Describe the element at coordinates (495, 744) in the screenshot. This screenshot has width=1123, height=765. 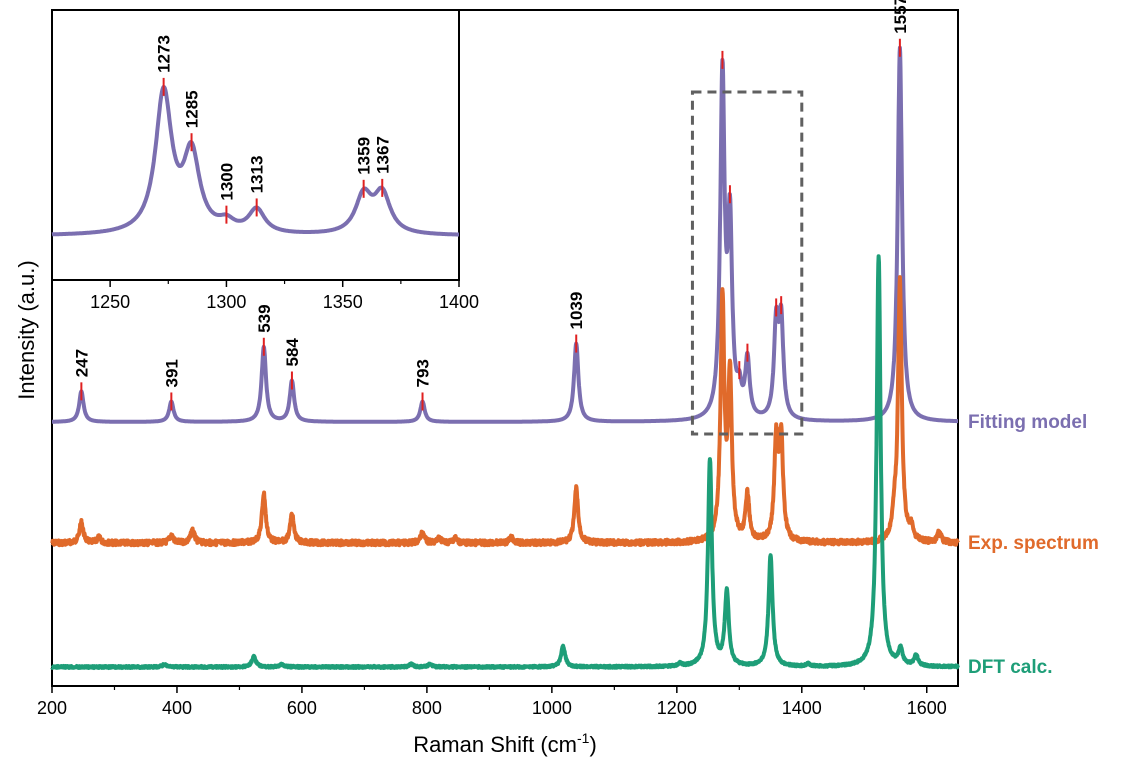
I see `x-axis-title-main: Raman Shift (cm` at that location.